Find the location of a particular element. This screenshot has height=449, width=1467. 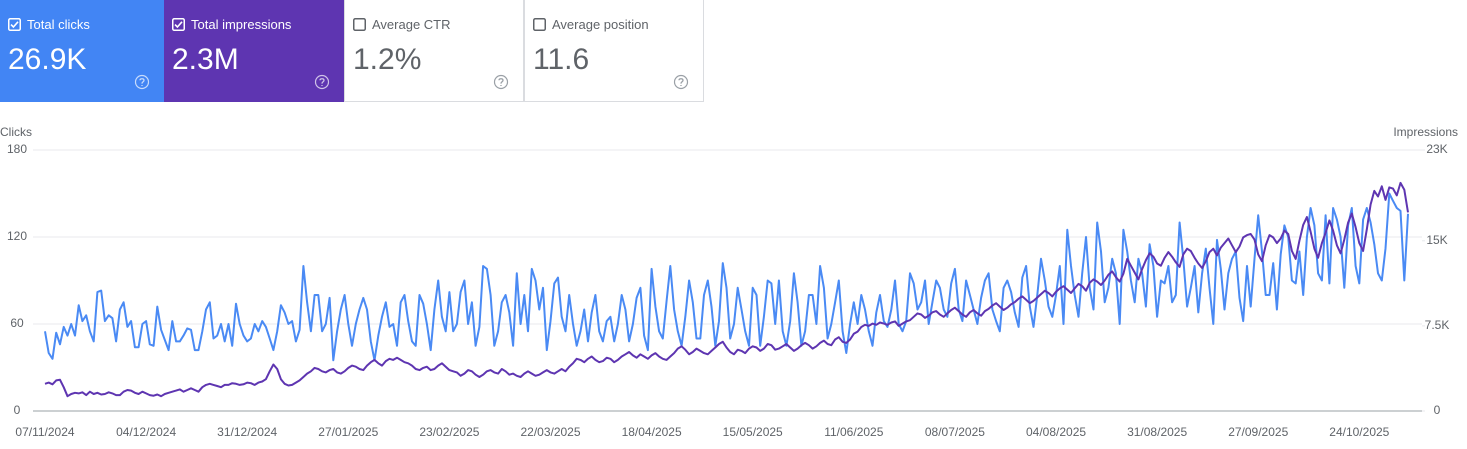

metric-label: Average CTR is located at coordinates (411, 24).